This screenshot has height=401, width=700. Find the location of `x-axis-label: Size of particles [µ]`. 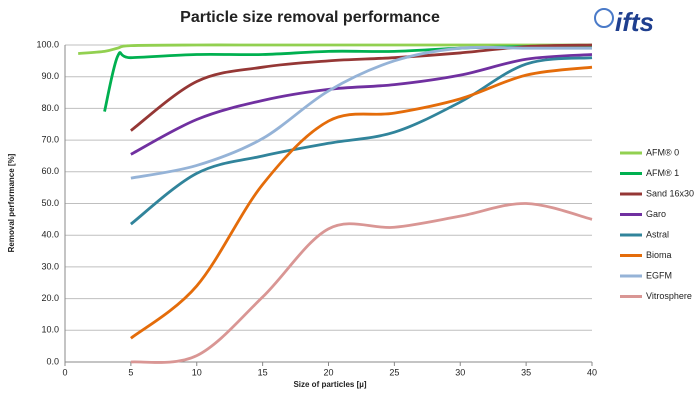

x-axis-label: Size of particles [µ] is located at coordinates (329, 384).